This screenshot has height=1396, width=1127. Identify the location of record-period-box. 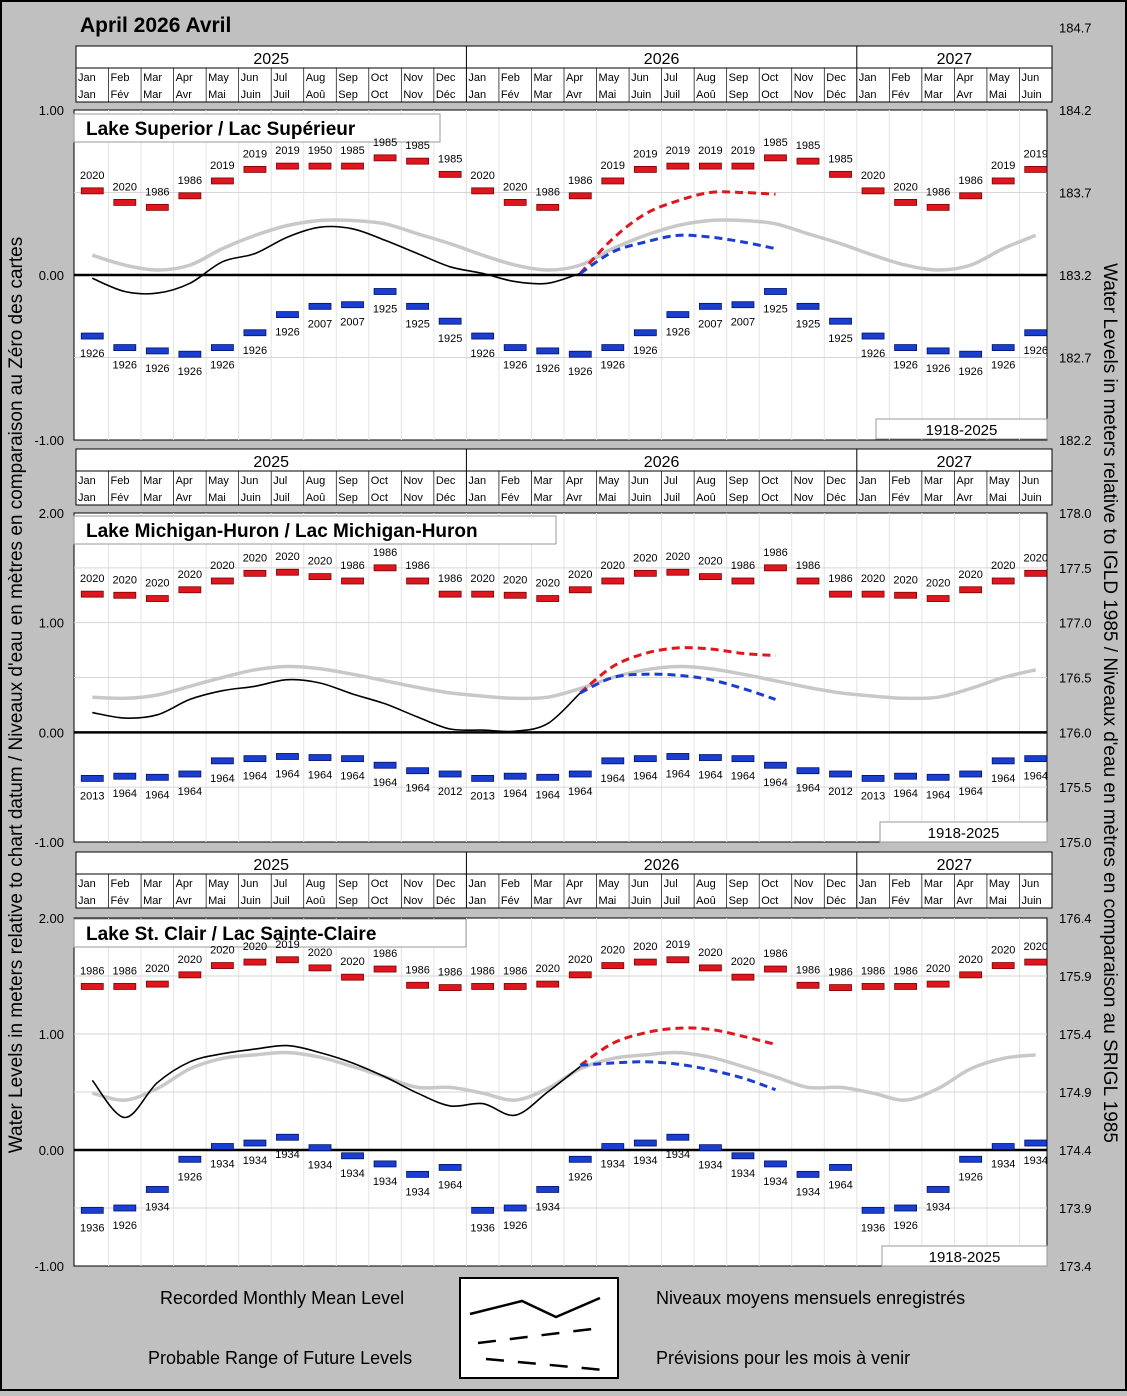
(963, 832).